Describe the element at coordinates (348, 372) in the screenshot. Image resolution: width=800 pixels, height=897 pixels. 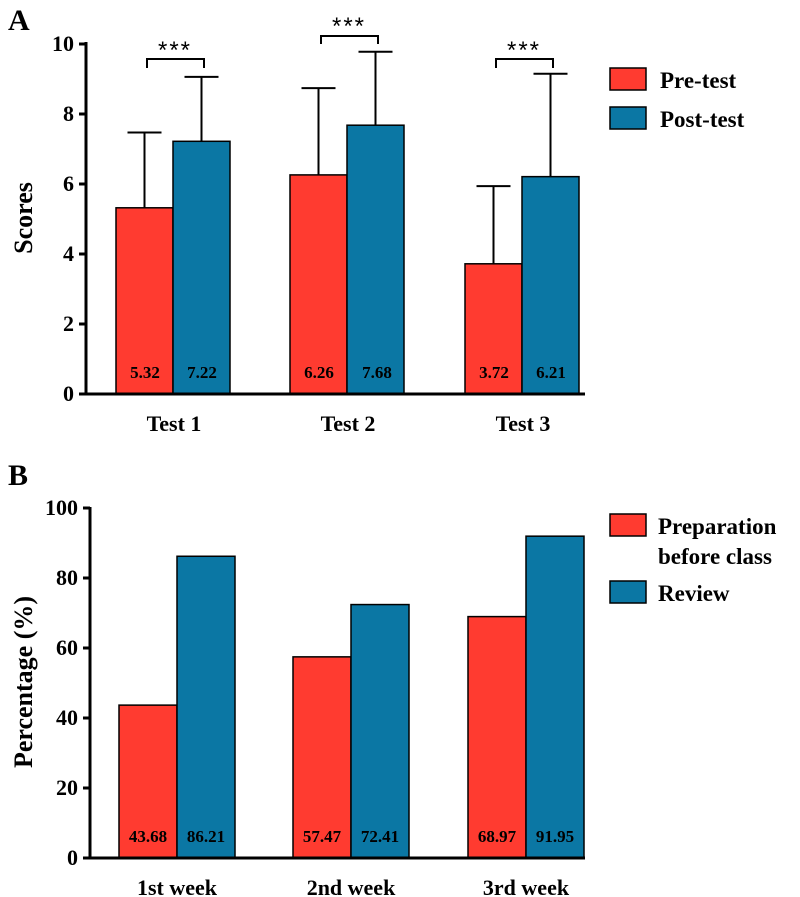
I see `panel-a-data-labels: 5.32 7.22 6.26 7.68 3.72 6.21` at that location.